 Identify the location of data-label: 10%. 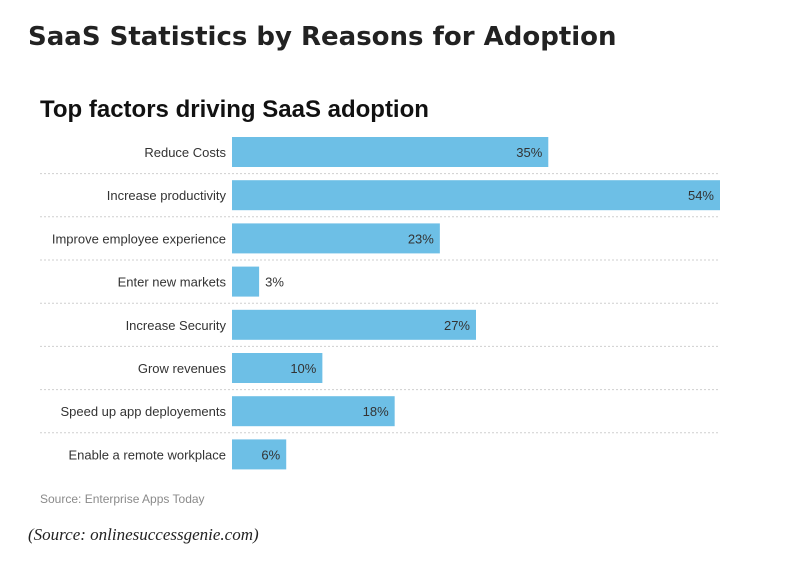
(303, 368).